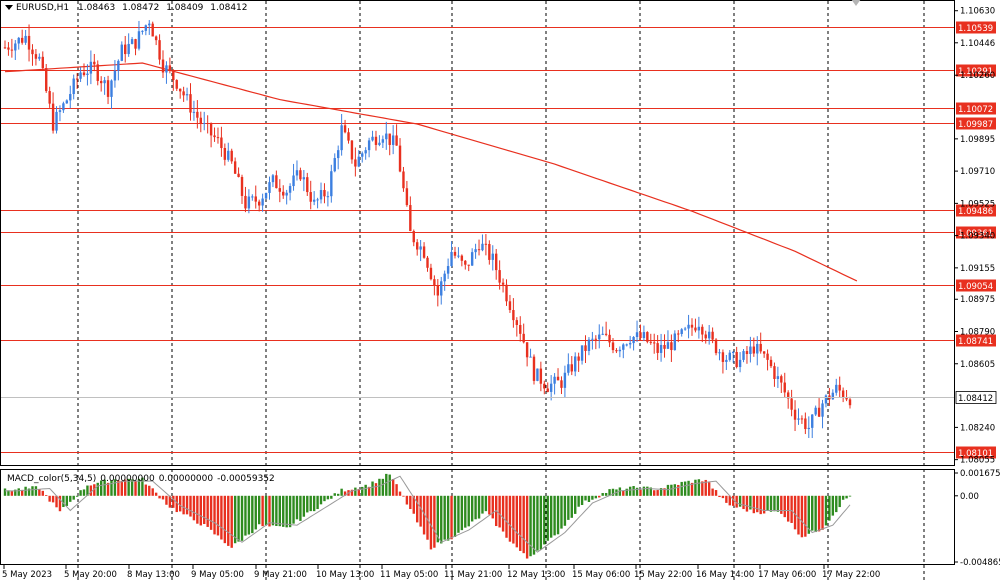 This screenshot has height=588, width=1000. What do you see at coordinates (9, 7) in the screenshot?
I see `collapse-triangle-icon` at bounding box center [9, 7].